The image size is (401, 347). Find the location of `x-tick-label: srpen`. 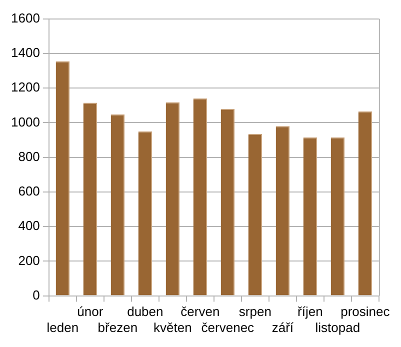

x-tick-label: srpen is located at coordinates (255, 312).